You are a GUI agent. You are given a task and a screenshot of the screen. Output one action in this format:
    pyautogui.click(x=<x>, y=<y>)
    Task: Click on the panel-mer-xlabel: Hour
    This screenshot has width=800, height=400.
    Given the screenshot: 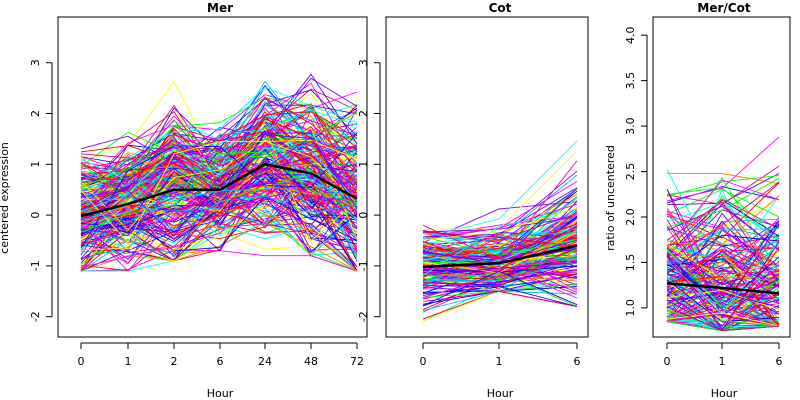 What is the action you would take?
    pyautogui.click(x=220, y=393)
    